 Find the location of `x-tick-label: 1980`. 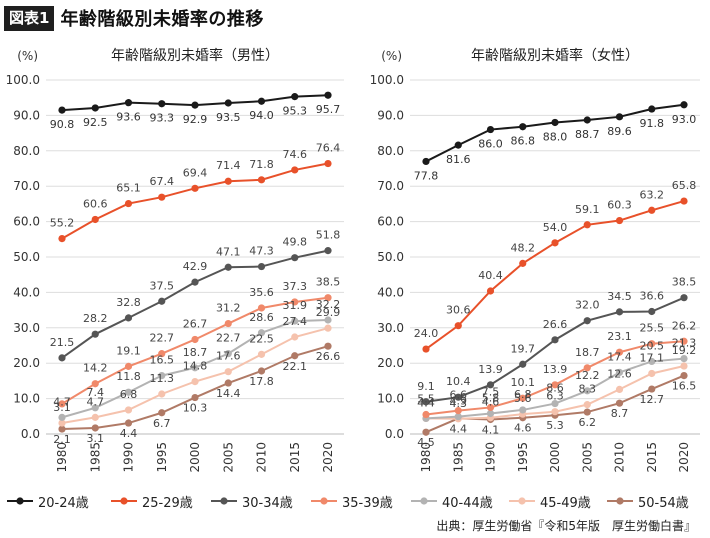

x-tick-label: 1980 is located at coordinates (426, 457).